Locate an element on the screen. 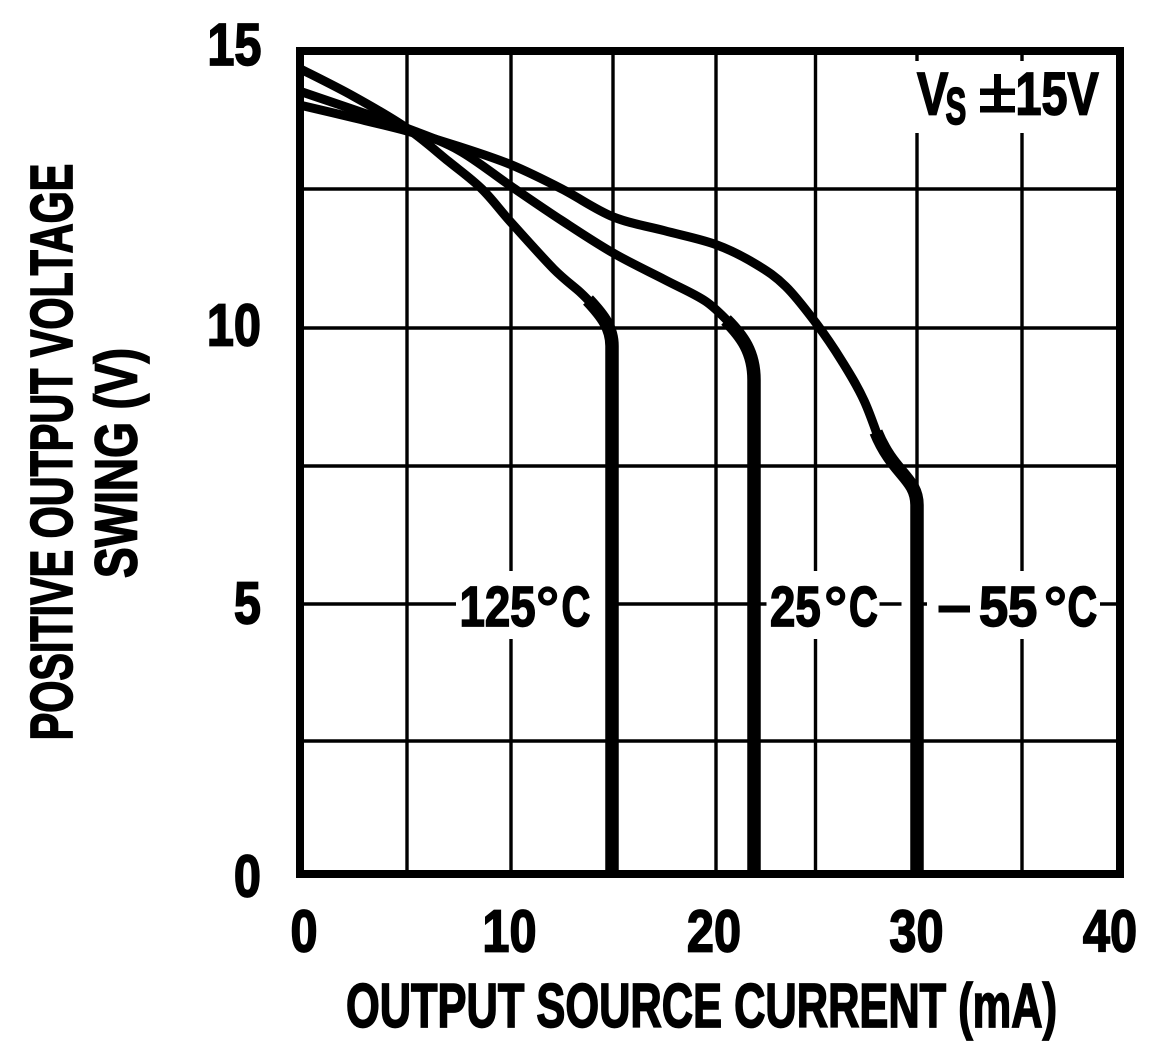 This screenshot has width=1171, height=1059. svg-text: 40 is located at coordinates (1110, 931).